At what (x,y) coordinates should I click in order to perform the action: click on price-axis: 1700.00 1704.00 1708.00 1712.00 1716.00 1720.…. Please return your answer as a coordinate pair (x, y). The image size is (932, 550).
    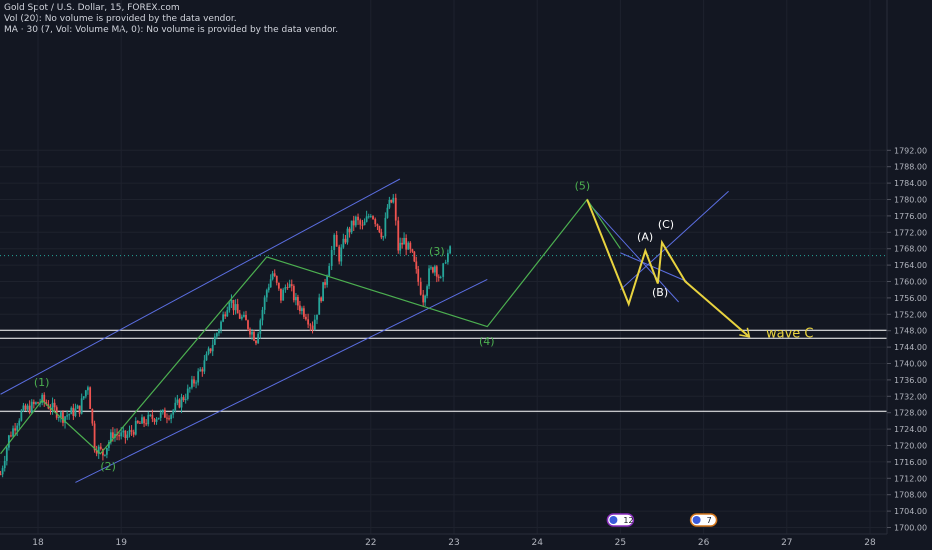
    Looking at the image, I should click on (909, 275).